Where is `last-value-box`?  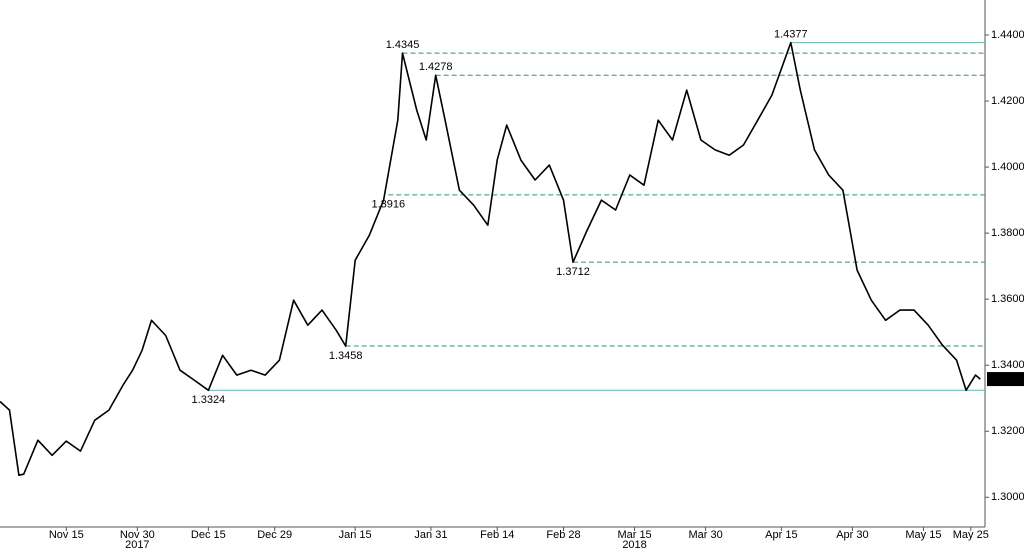 last-value-box is located at coordinates (1005, 379).